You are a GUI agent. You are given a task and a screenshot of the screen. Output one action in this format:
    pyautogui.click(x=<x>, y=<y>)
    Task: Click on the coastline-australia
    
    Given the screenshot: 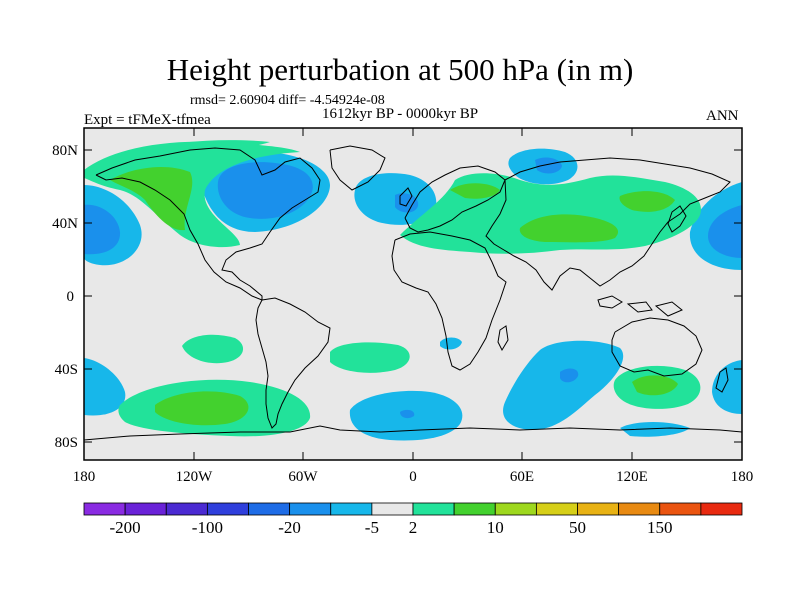 What is the action you would take?
    pyautogui.click(x=657, y=347)
    